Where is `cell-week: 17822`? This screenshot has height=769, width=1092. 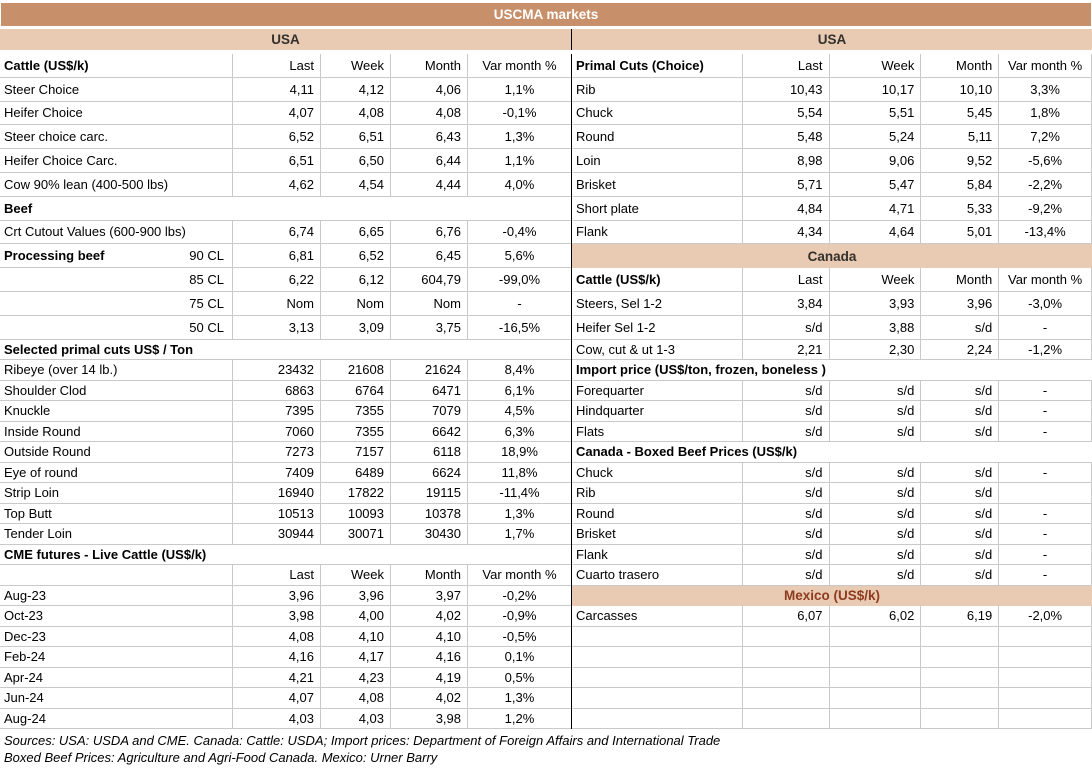 cell-week: 17822 is located at coordinates (355, 493).